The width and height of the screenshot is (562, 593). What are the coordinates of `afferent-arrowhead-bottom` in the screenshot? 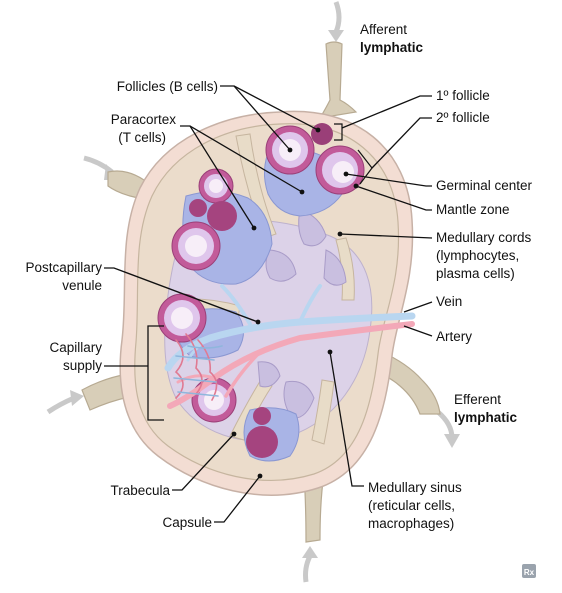 It's located at (310, 552).